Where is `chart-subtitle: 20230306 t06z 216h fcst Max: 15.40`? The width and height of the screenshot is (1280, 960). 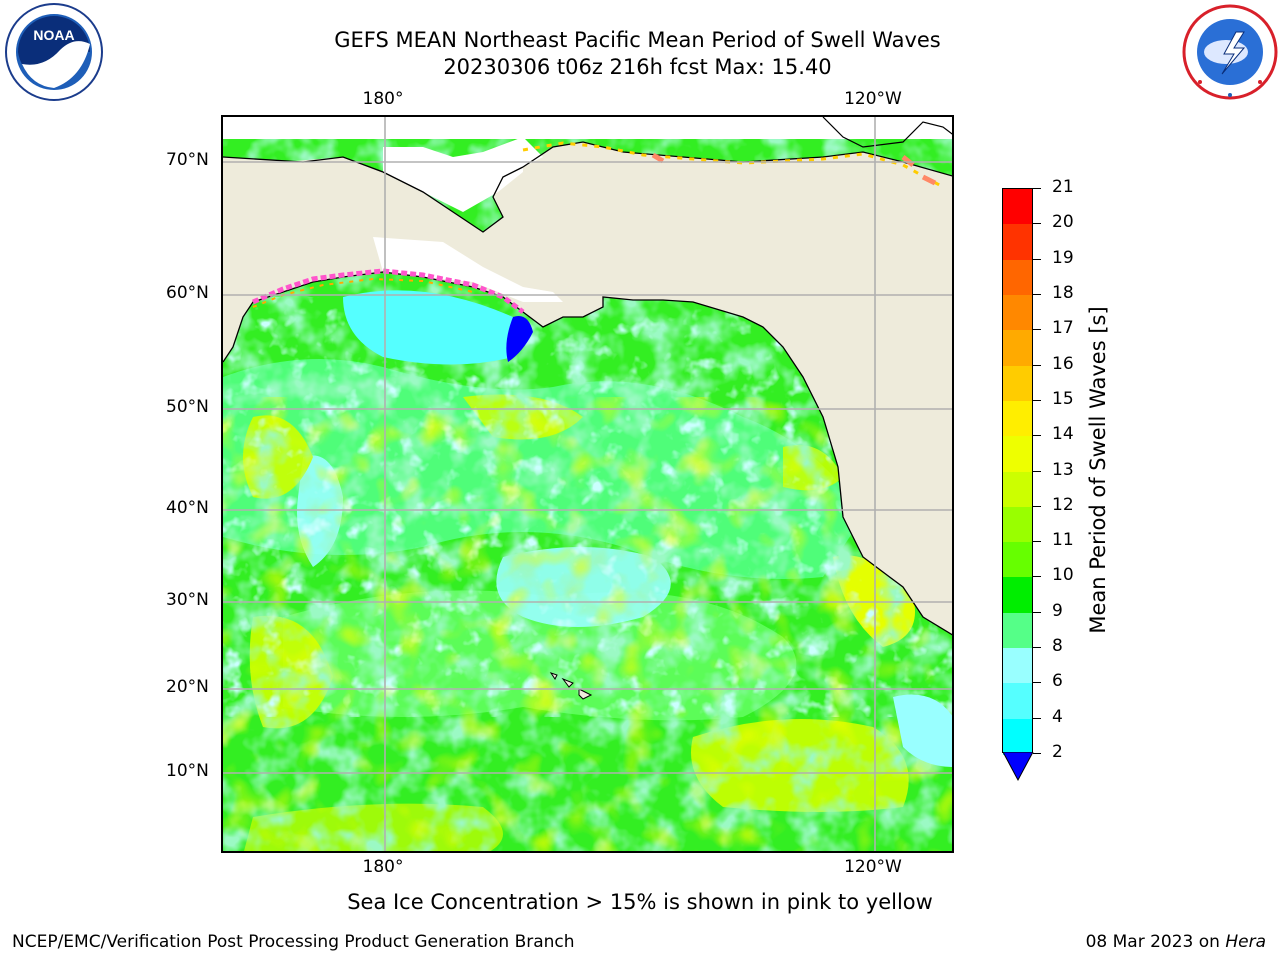 chart-subtitle: 20230306 t06z 216h fcst Max: 15.40 is located at coordinates (637, 67).